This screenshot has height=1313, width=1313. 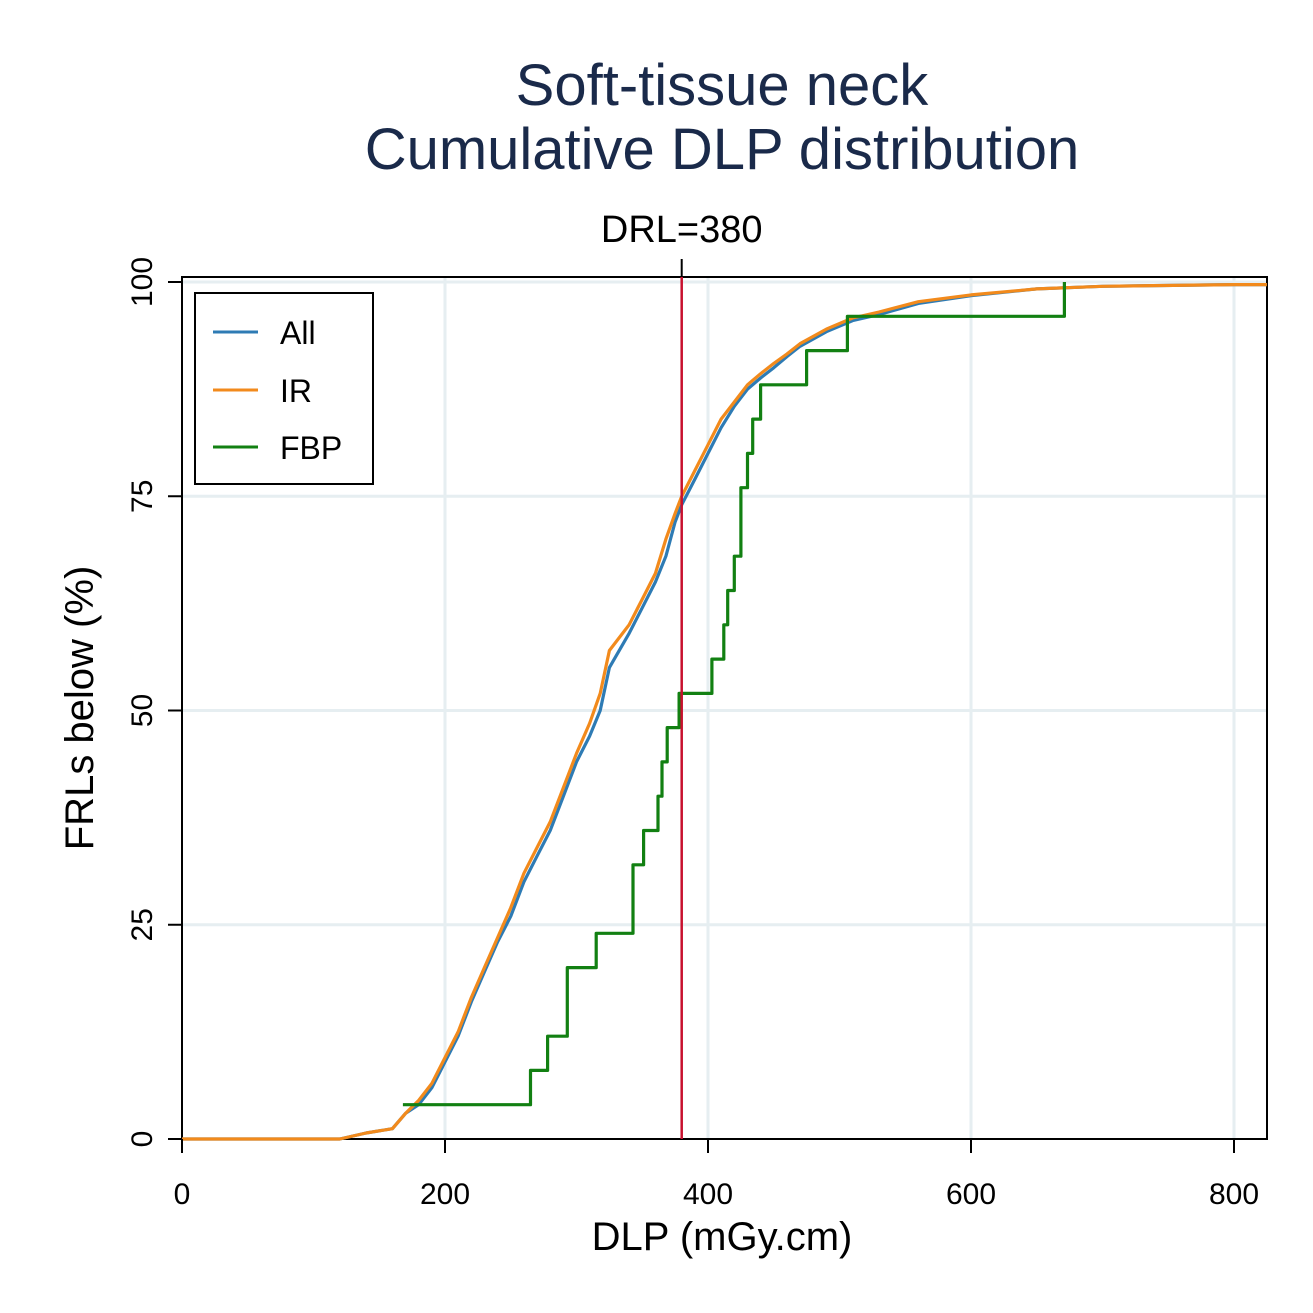 I want to click on y-tick-label-0: 0, so click(x=142, y=1139).